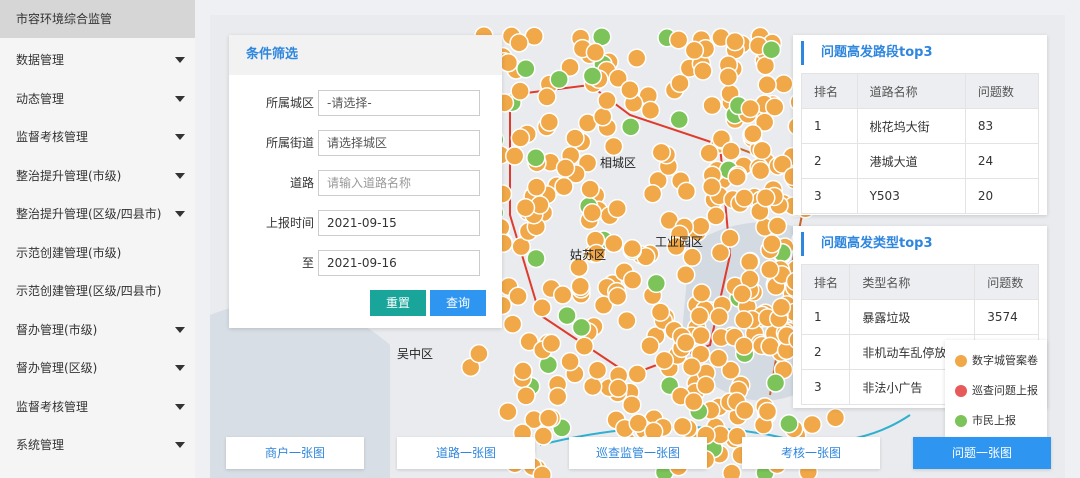  I want to click on row: 1 暴露垃圾 3574, so click(919, 317).